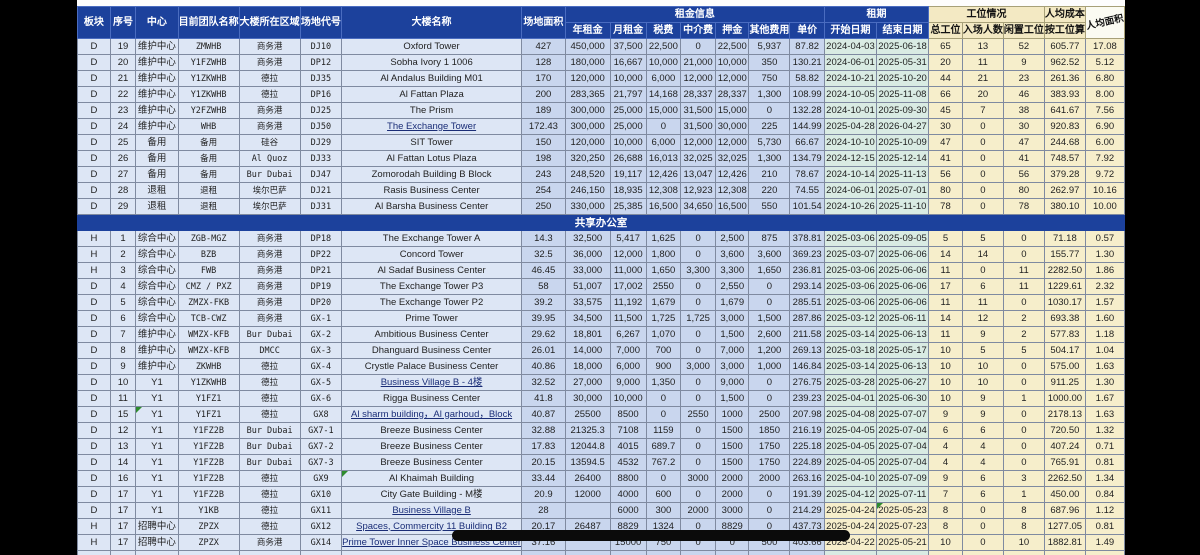 This screenshot has width=1200, height=555. What do you see at coordinates (94, 22) in the screenshot?
I see `header-section: 板块` at bounding box center [94, 22].